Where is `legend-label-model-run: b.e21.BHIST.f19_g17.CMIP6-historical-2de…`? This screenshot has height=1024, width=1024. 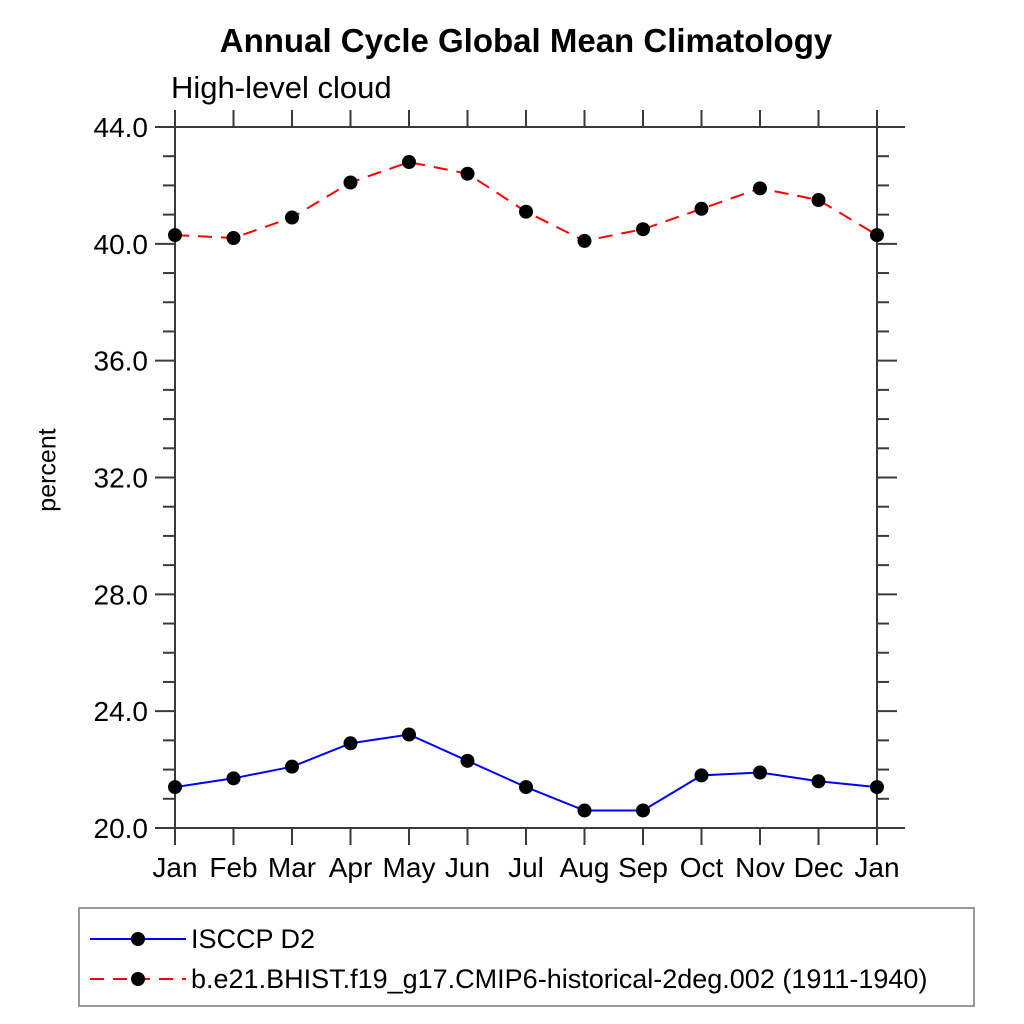
legend-label-model-run: b.e21.BHIST.f19_g17.CMIP6-historical-2de… is located at coordinates (559, 978).